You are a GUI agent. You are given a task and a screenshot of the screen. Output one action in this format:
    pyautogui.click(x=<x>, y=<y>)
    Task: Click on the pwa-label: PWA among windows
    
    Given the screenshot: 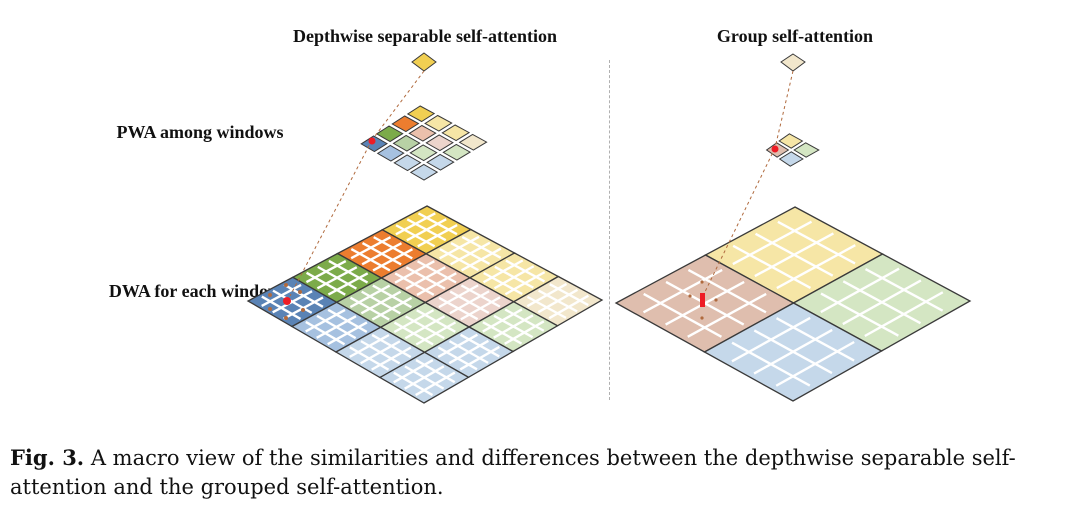 What is the action you would take?
    pyautogui.click(x=200, y=132)
    